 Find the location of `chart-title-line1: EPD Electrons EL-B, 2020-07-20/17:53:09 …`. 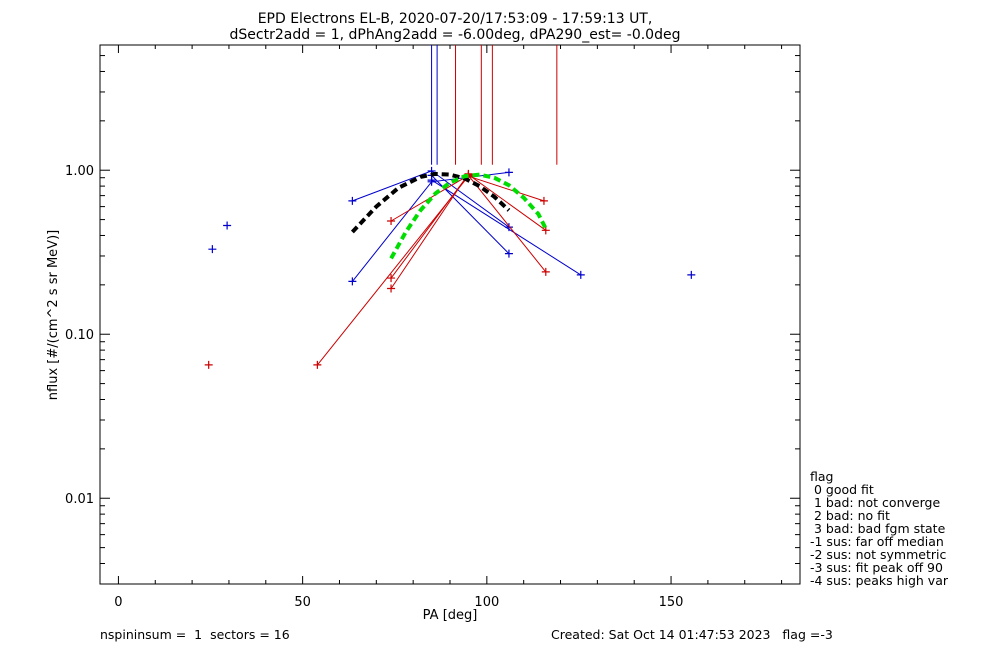

chart-title-line1: EPD Electrons EL-B, 2020-07-20/17:53:09 … is located at coordinates (455, 19).